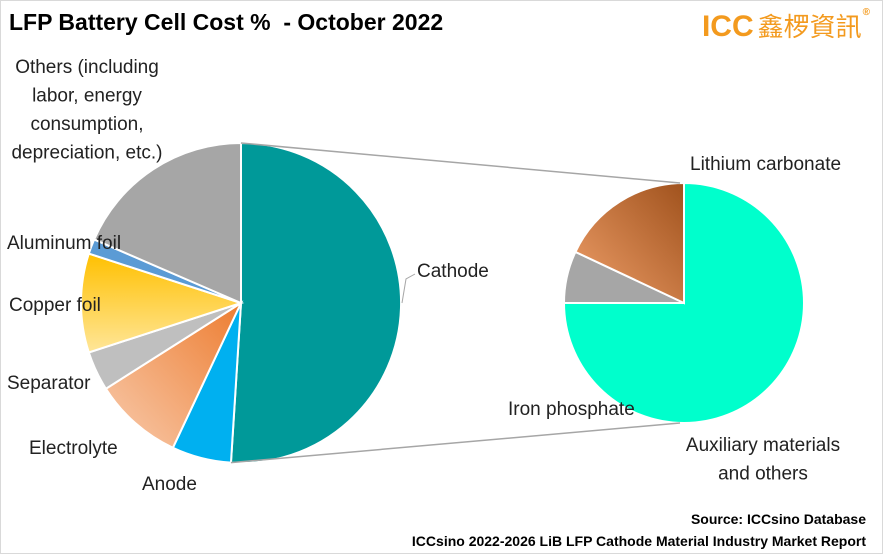  Describe the element at coordinates (86, 124) in the screenshot. I see `label-others-line: consumption,` at that location.